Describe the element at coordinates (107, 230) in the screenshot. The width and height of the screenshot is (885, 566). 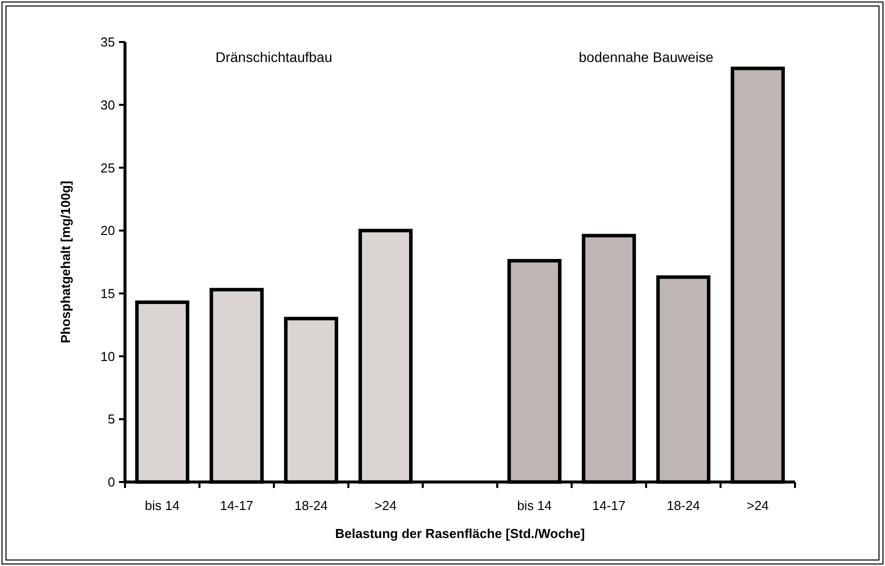
I see `y-tick-label: 20` at that location.